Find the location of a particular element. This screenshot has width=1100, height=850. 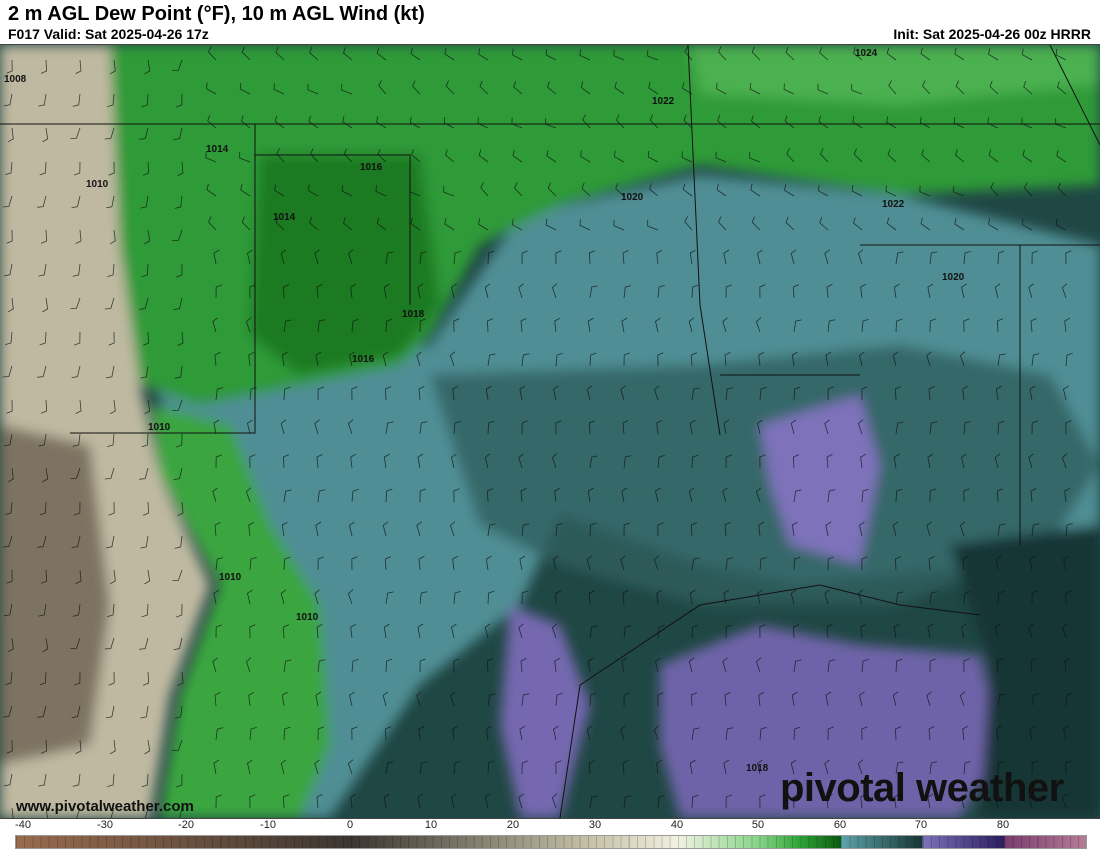

init-time: Init: Sat 2025-04-26 00z HRRR is located at coordinates (992, 34).